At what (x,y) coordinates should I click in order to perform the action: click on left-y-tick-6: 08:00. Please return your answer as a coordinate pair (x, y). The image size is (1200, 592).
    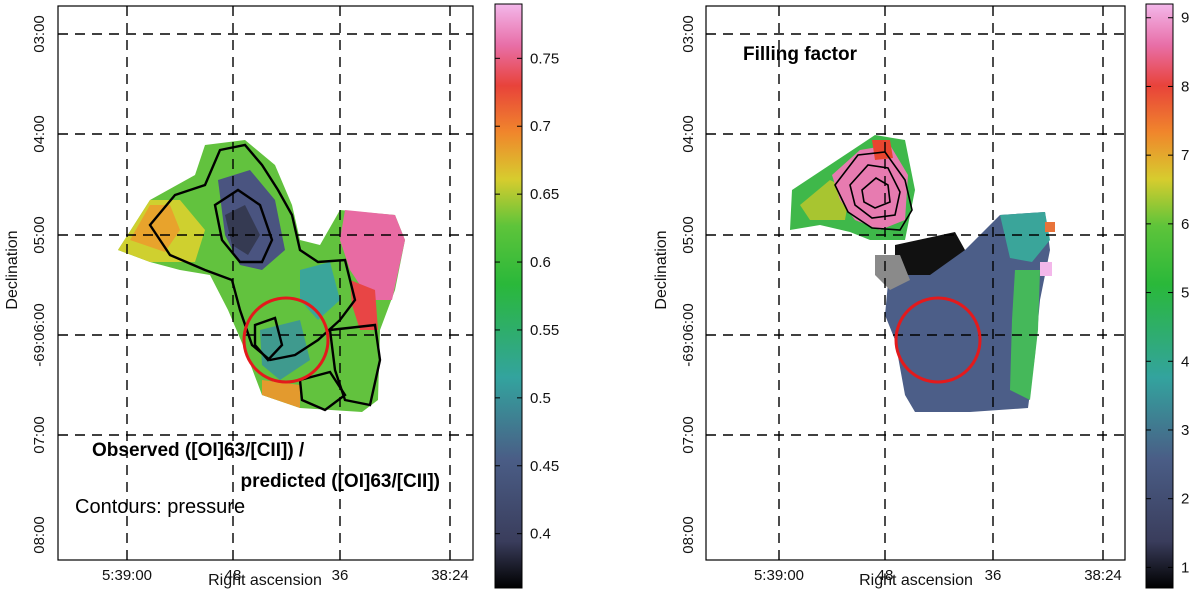
    Looking at the image, I should click on (39, 535).